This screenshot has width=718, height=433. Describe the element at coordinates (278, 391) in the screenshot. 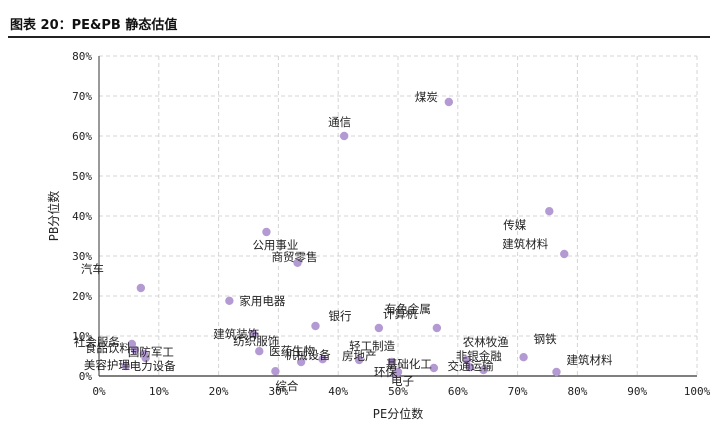

I see `x-tick-label: 30%` at that location.